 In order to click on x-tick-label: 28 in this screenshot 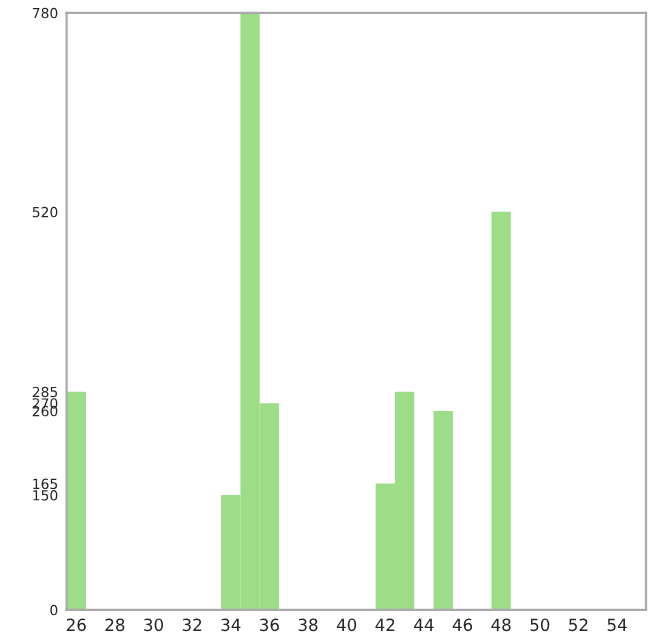, I will do `click(115, 625)`.